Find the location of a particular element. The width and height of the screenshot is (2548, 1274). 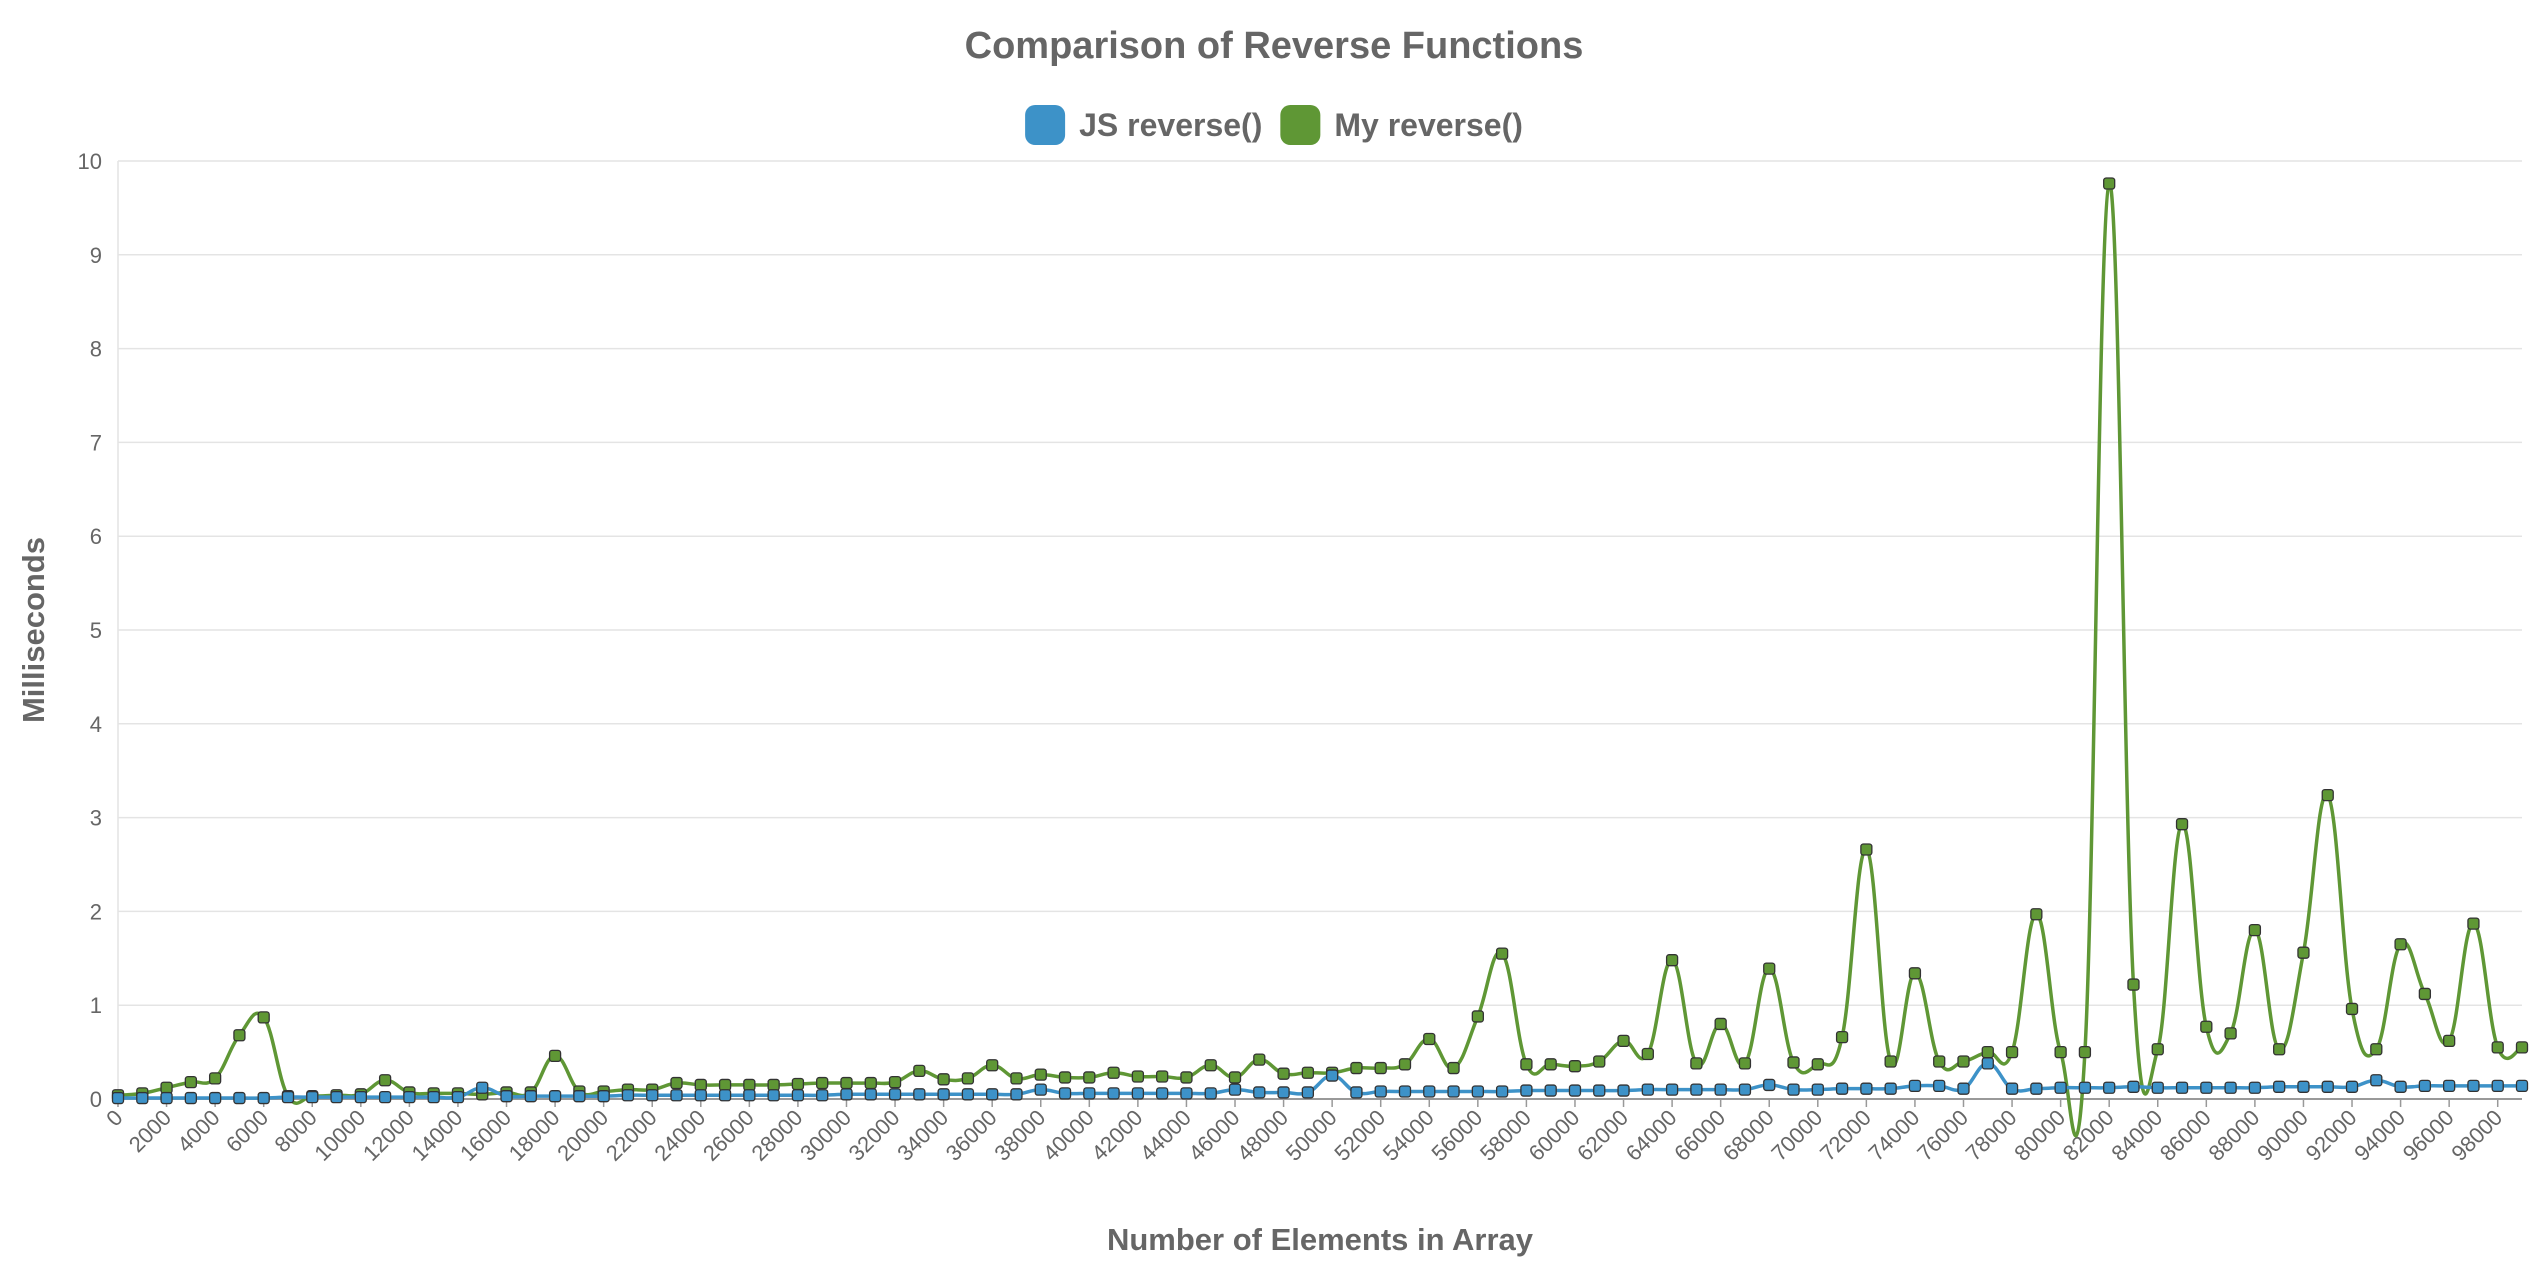

x-tick-label: 76000 is located at coordinates (1942, 1135).